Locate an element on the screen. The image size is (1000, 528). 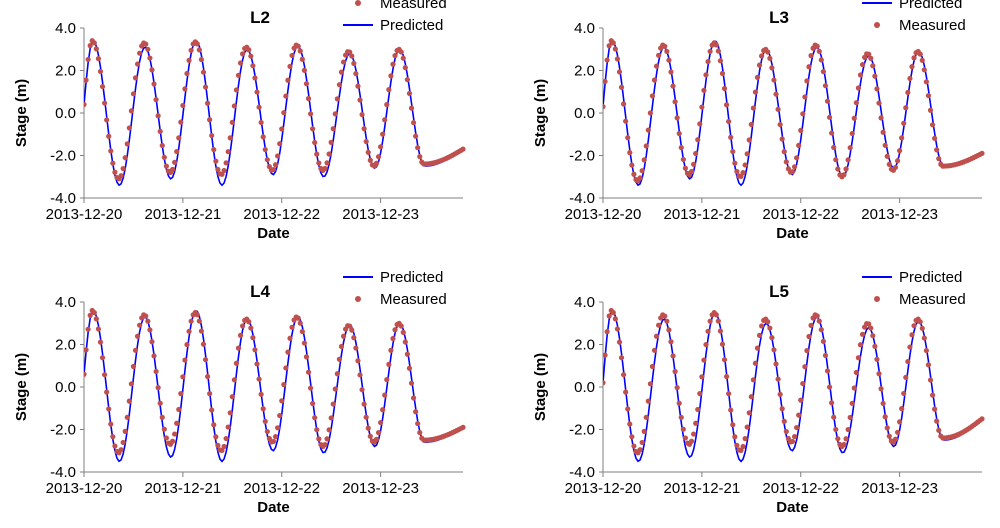
panel-title: L3 is located at coordinates (779, 17).